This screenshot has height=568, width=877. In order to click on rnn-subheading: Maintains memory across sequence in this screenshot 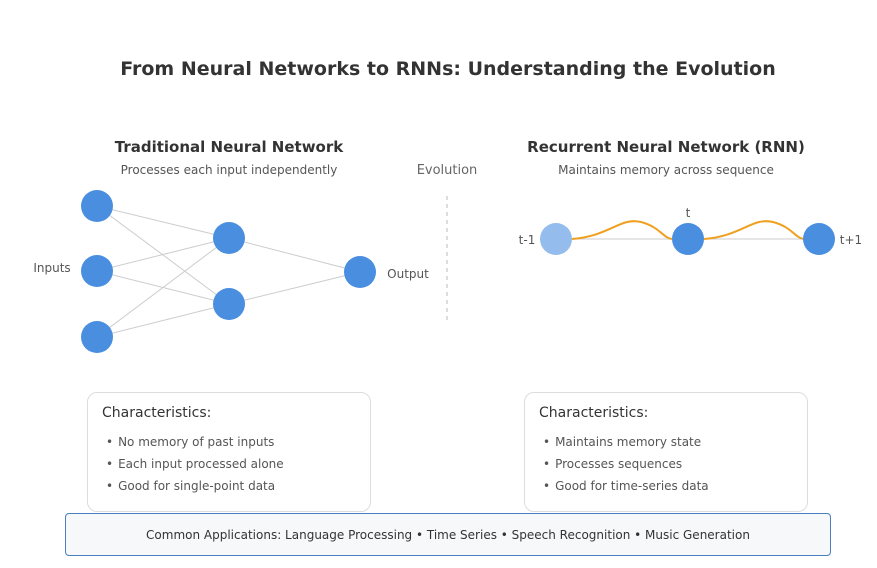, I will do `click(666, 170)`.